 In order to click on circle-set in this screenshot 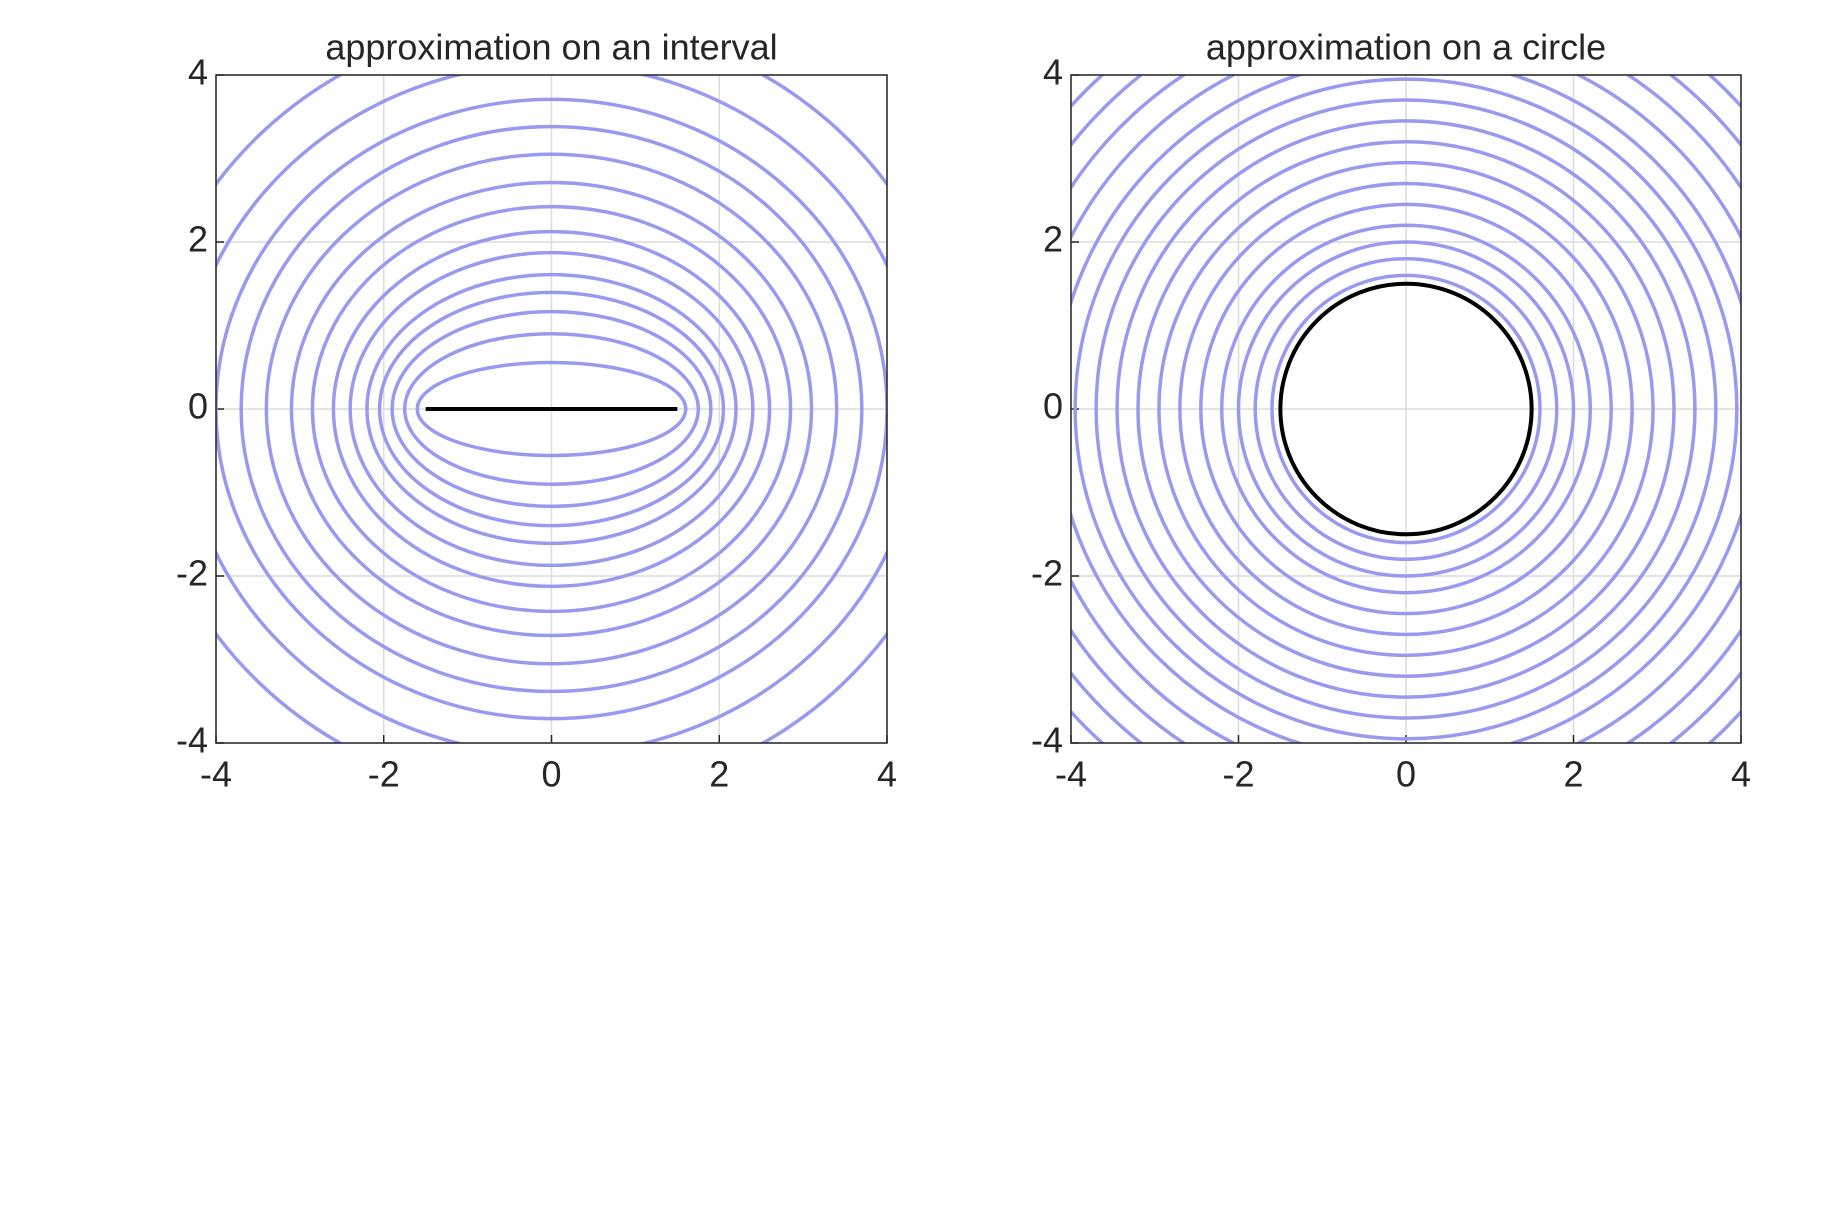, I will do `click(1406, 409)`.